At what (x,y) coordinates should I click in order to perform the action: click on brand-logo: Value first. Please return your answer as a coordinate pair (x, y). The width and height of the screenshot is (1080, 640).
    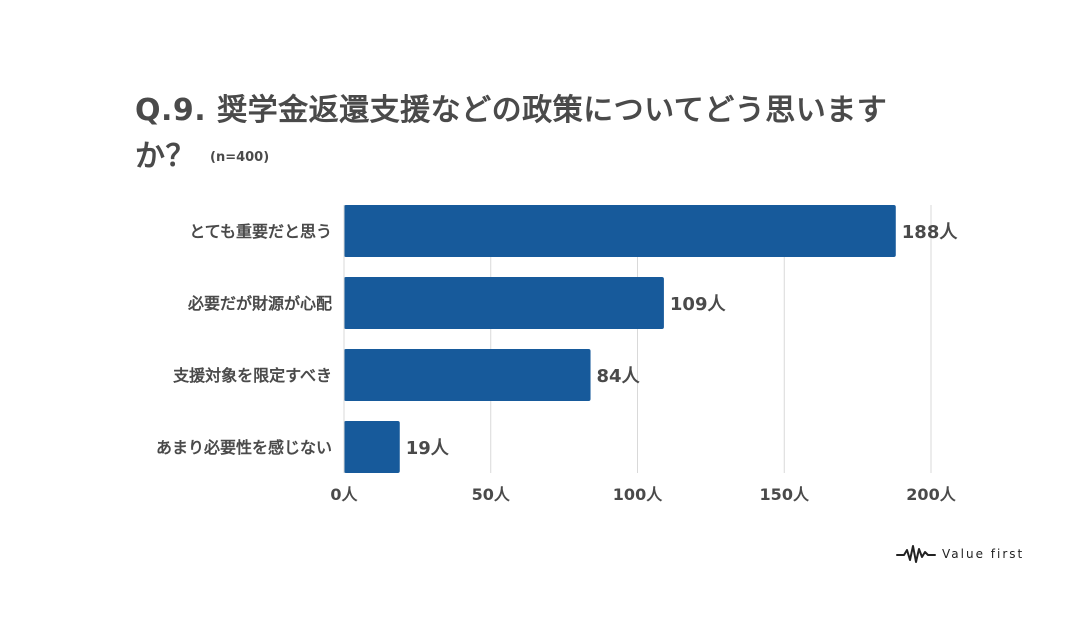
    Looking at the image, I should click on (960, 554).